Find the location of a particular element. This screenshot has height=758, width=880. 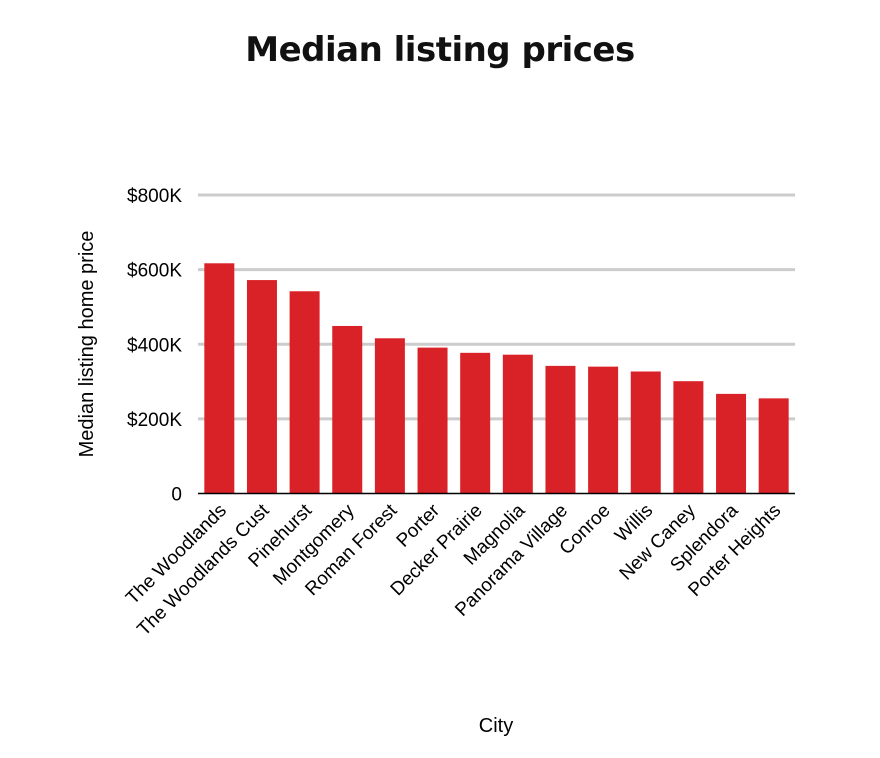

x-axis-label: City is located at coordinates (496, 726).